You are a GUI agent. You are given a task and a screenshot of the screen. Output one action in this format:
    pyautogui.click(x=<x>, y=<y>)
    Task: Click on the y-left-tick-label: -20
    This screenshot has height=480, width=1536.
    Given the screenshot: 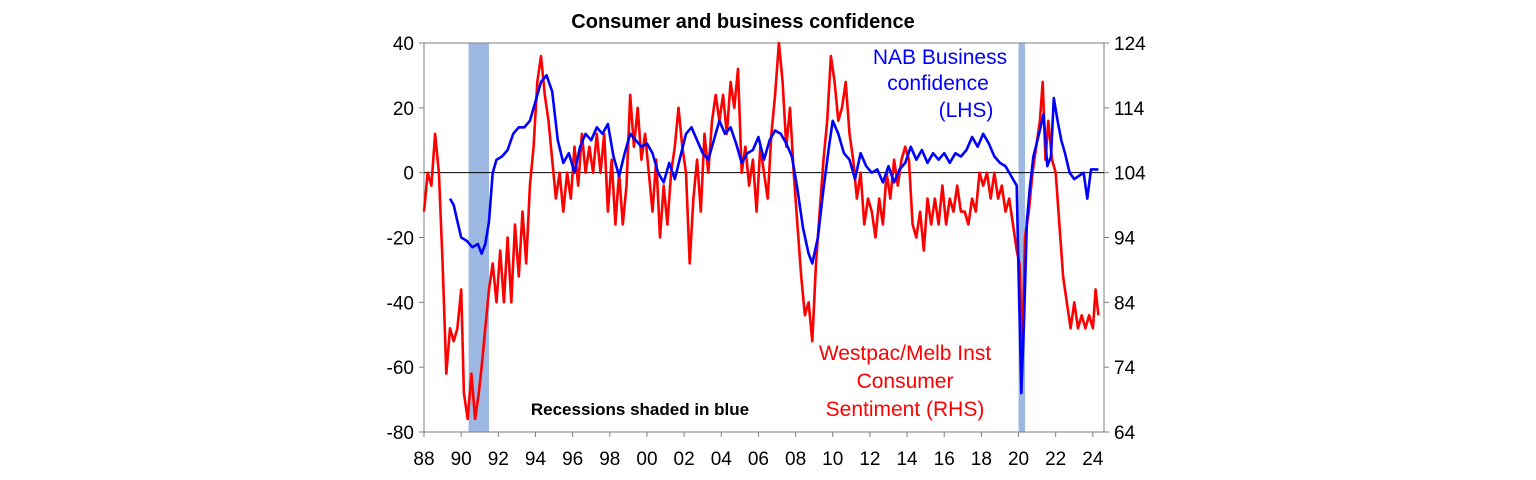 What is the action you would take?
    pyautogui.click(x=400, y=239)
    